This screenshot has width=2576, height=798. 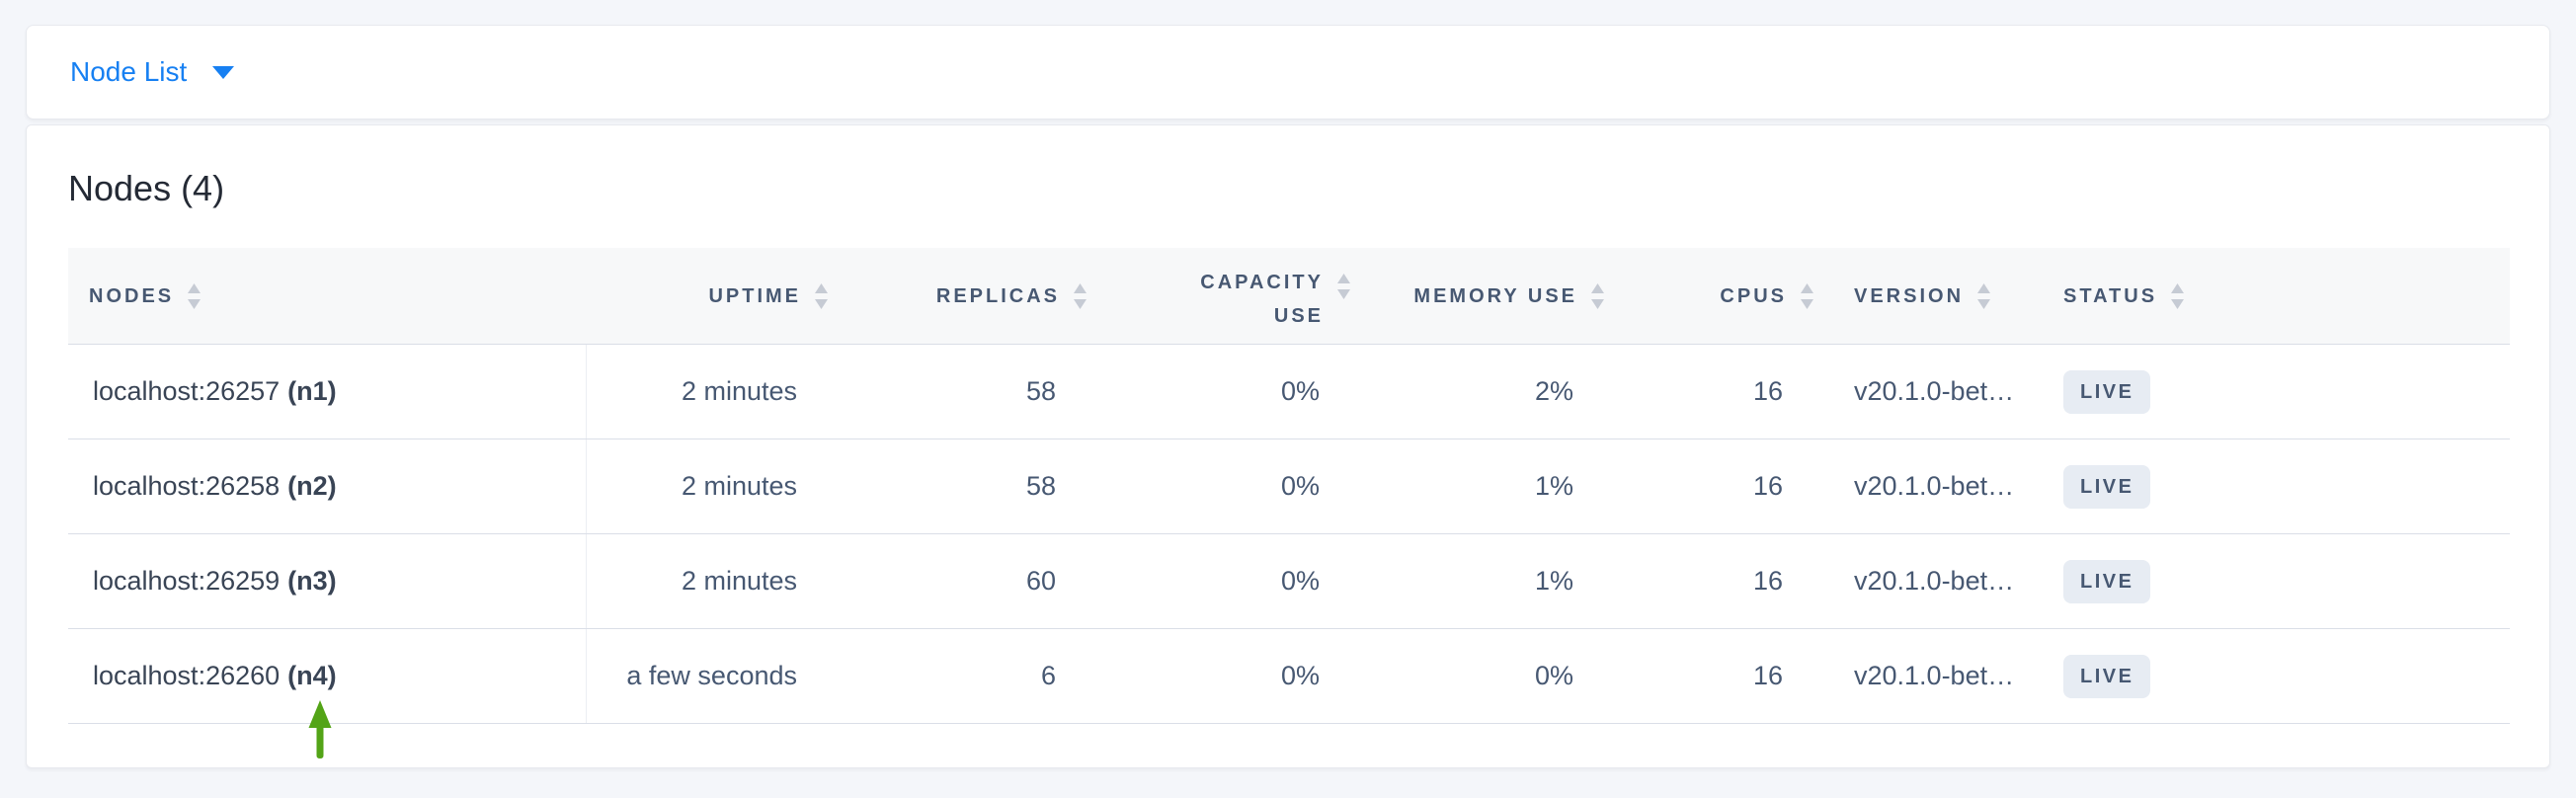 What do you see at coordinates (1288, 72) in the screenshot?
I see `view-selector-bar: Node List` at bounding box center [1288, 72].